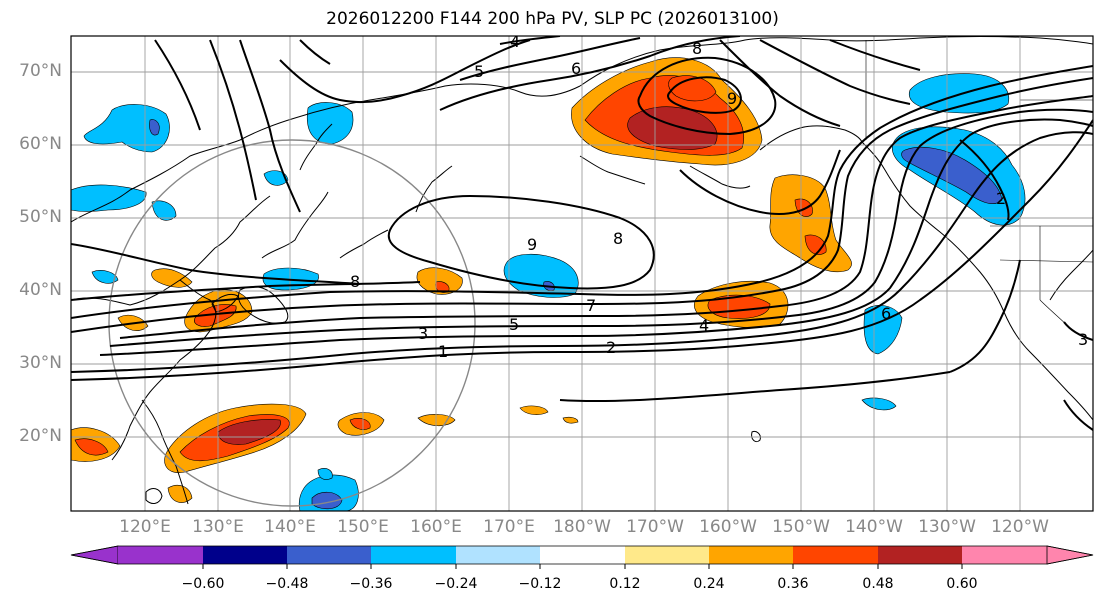 The image size is (1105, 604). I want to click on colorbar-label: 0.48, so click(878, 584).